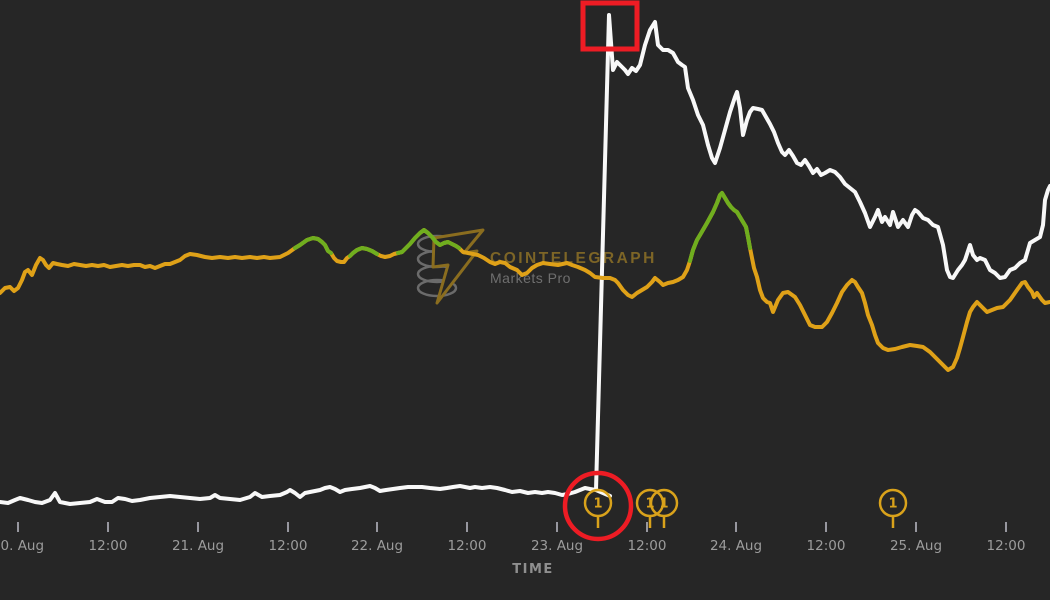 This screenshot has height=600, width=1050. Describe the element at coordinates (306, 495) in the screenshot. I see `price-line-base` at that location.